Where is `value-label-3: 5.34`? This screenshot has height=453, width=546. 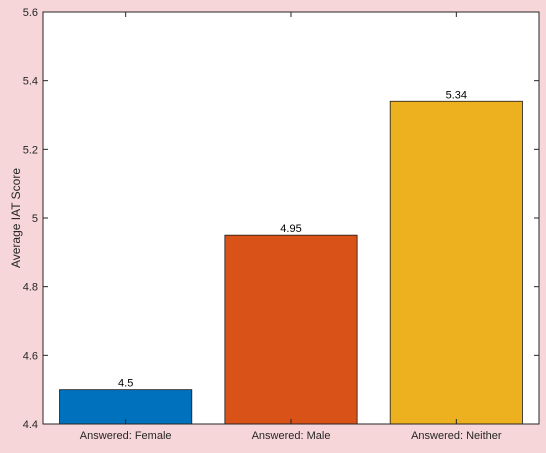
value-label-3: 5.34 is located at coordinates (456, 95).